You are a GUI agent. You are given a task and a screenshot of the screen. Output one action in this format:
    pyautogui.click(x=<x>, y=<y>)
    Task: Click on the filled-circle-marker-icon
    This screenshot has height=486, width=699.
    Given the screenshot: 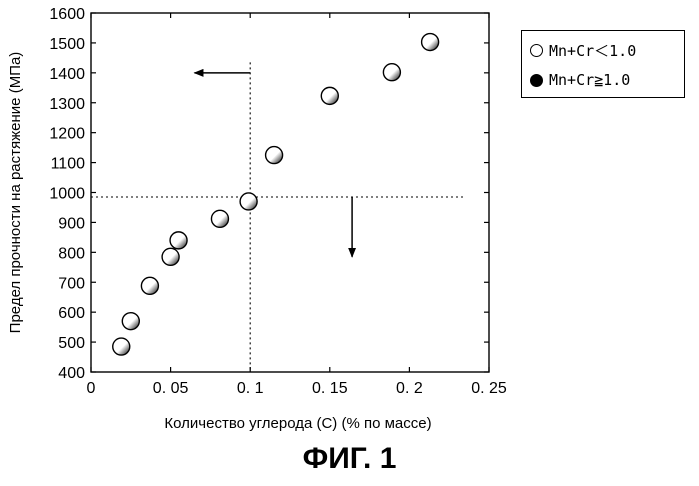 What is the action you would take?
    pyautogui.click(x=536, y=80)
    